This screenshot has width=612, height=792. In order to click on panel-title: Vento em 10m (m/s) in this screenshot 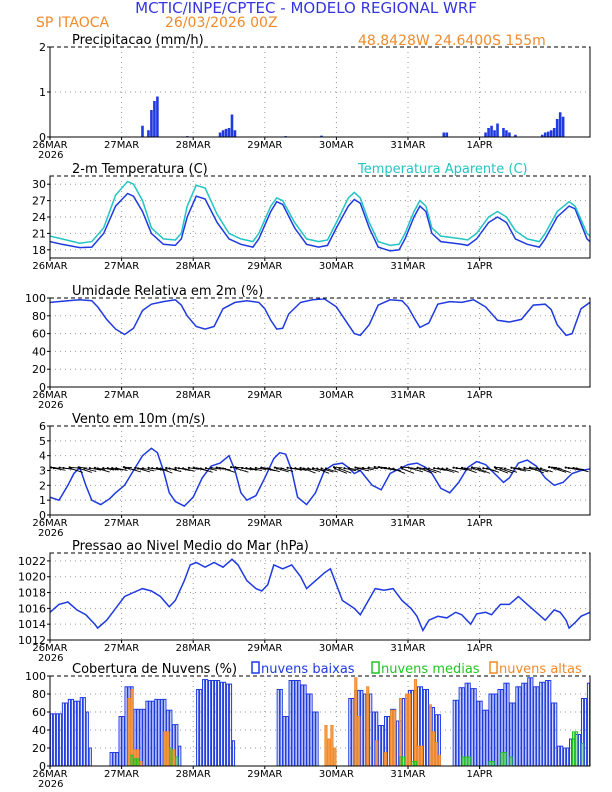, I will do `click(138, 419)`.